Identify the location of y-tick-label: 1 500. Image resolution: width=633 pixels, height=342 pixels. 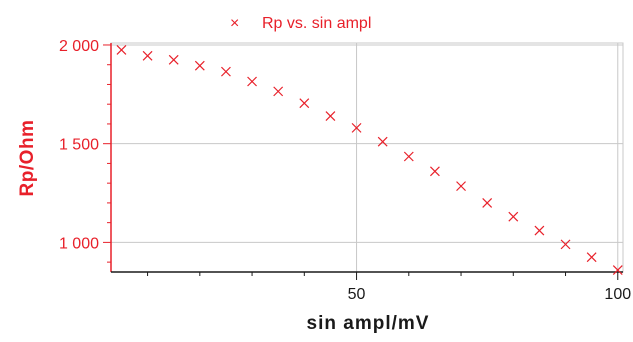
(79, 145).